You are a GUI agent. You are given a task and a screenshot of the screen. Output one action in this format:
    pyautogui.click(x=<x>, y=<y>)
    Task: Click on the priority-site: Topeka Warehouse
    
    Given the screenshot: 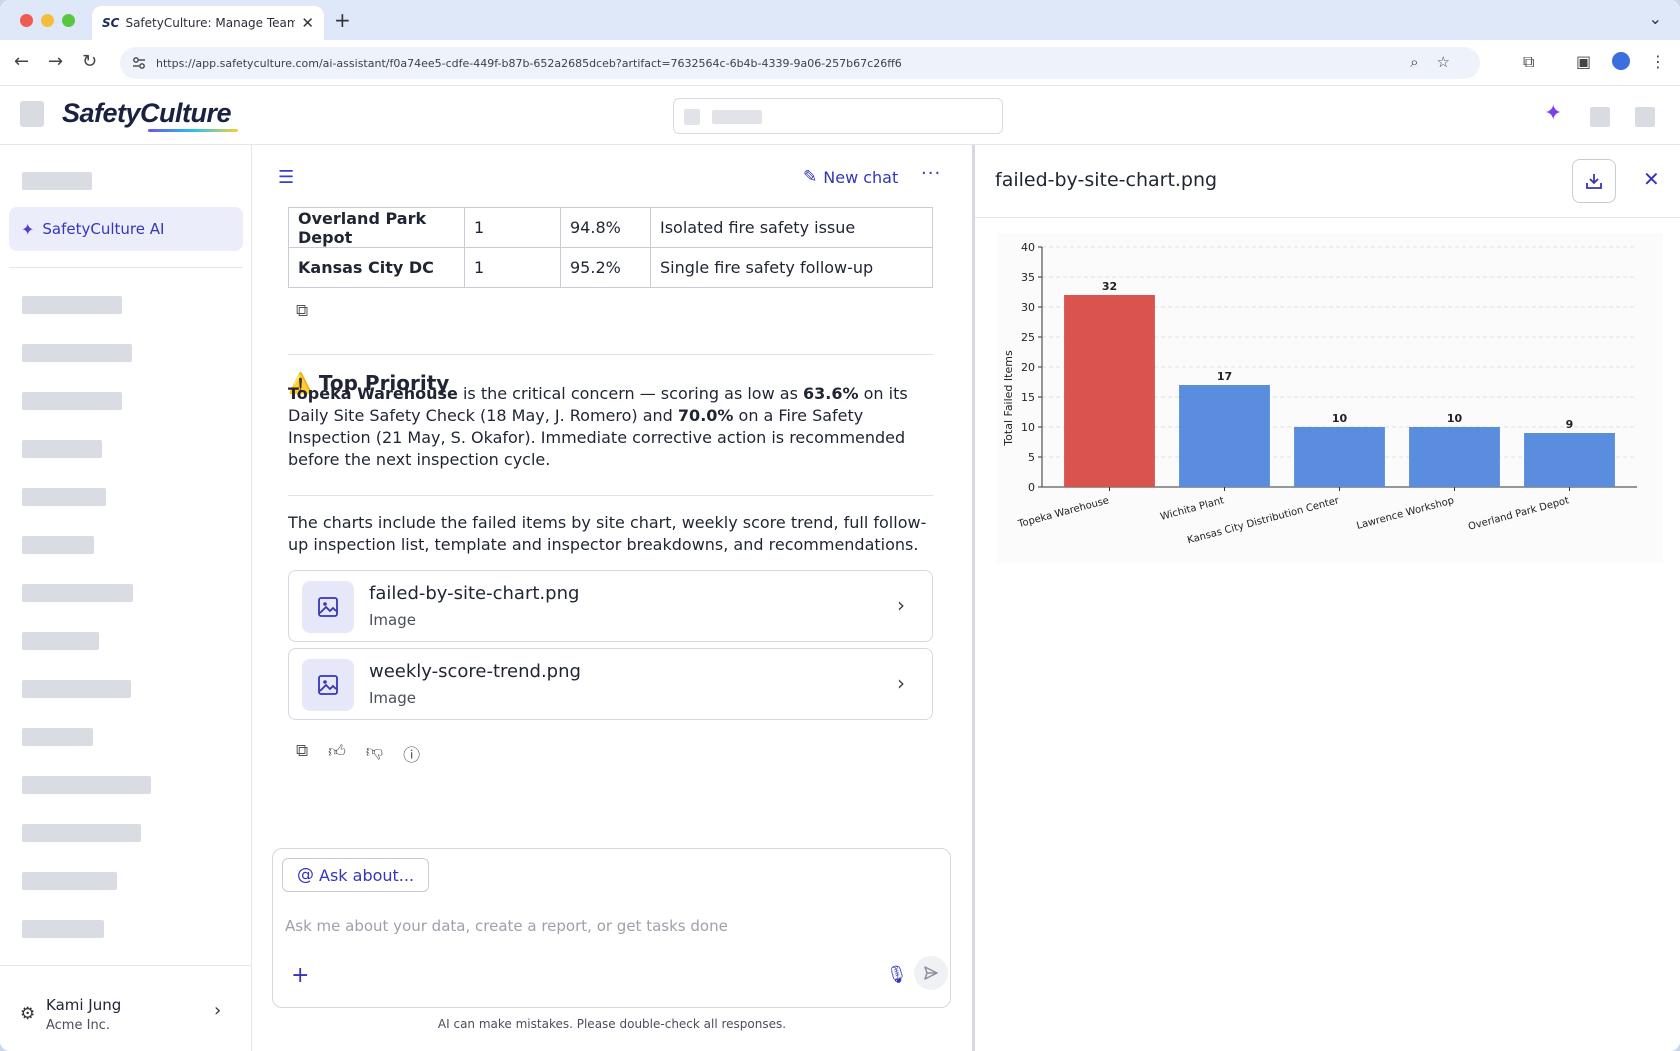 What is the action you would take?
    pyautogui.click(x=373, y=393)
    